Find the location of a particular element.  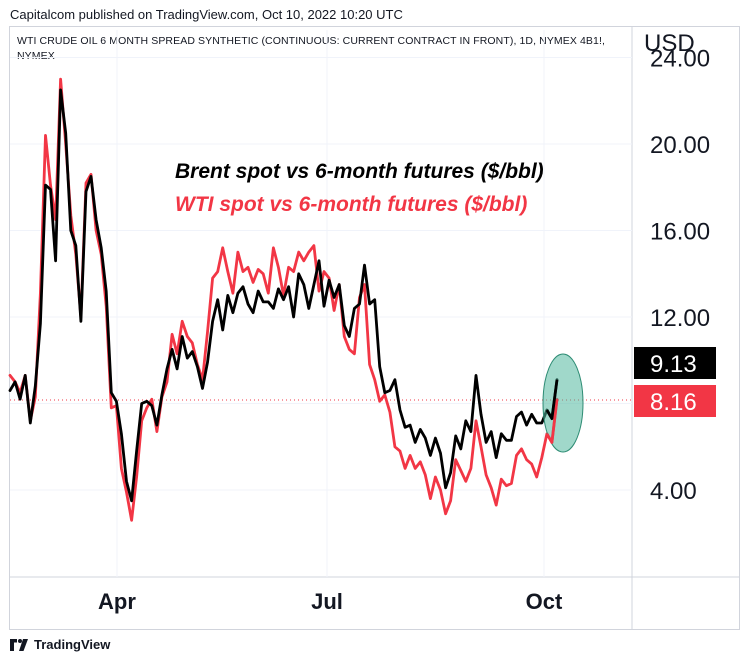

footer-brand-label: TradingView is located at coordinates (72, 644).